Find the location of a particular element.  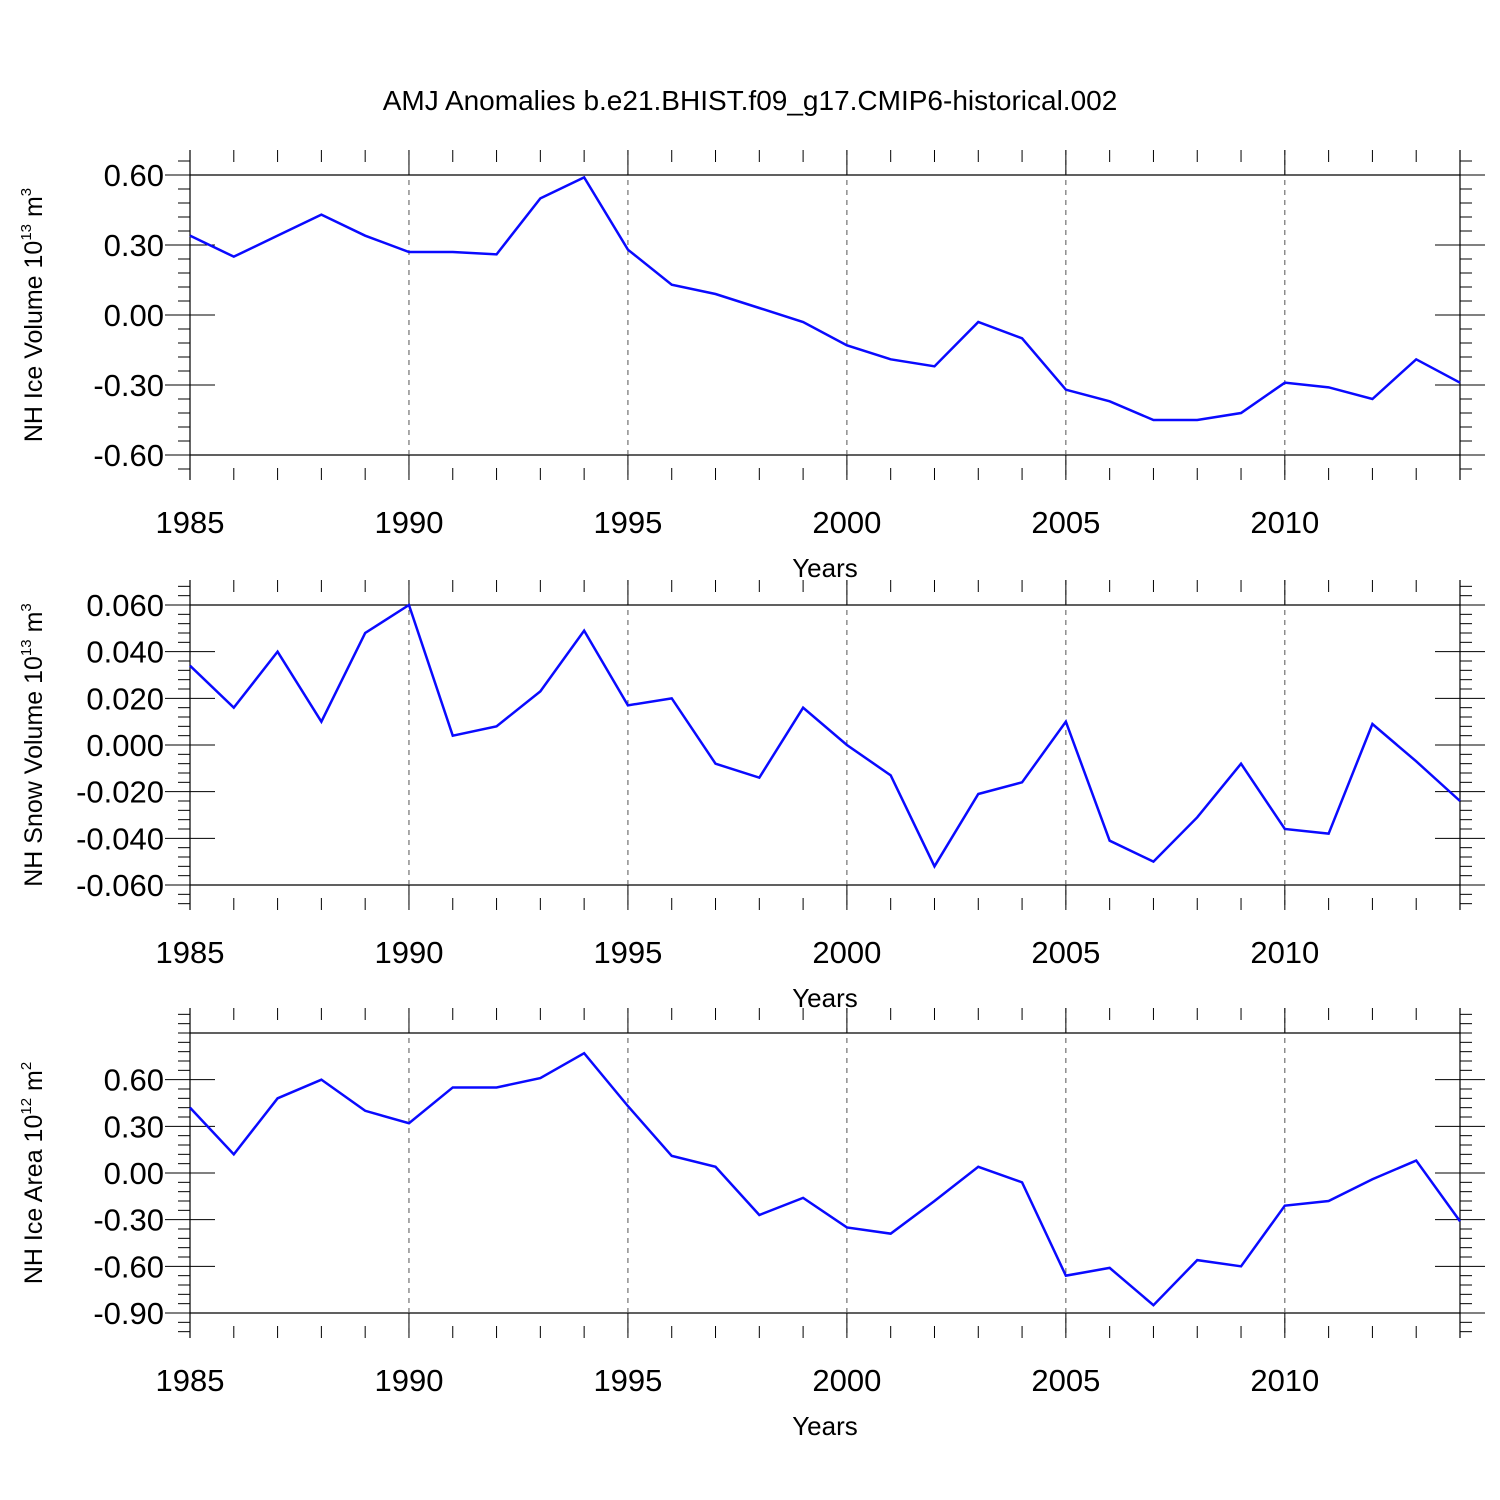

y-tick-label: -0.90 is located at coordinates (128, 1313).